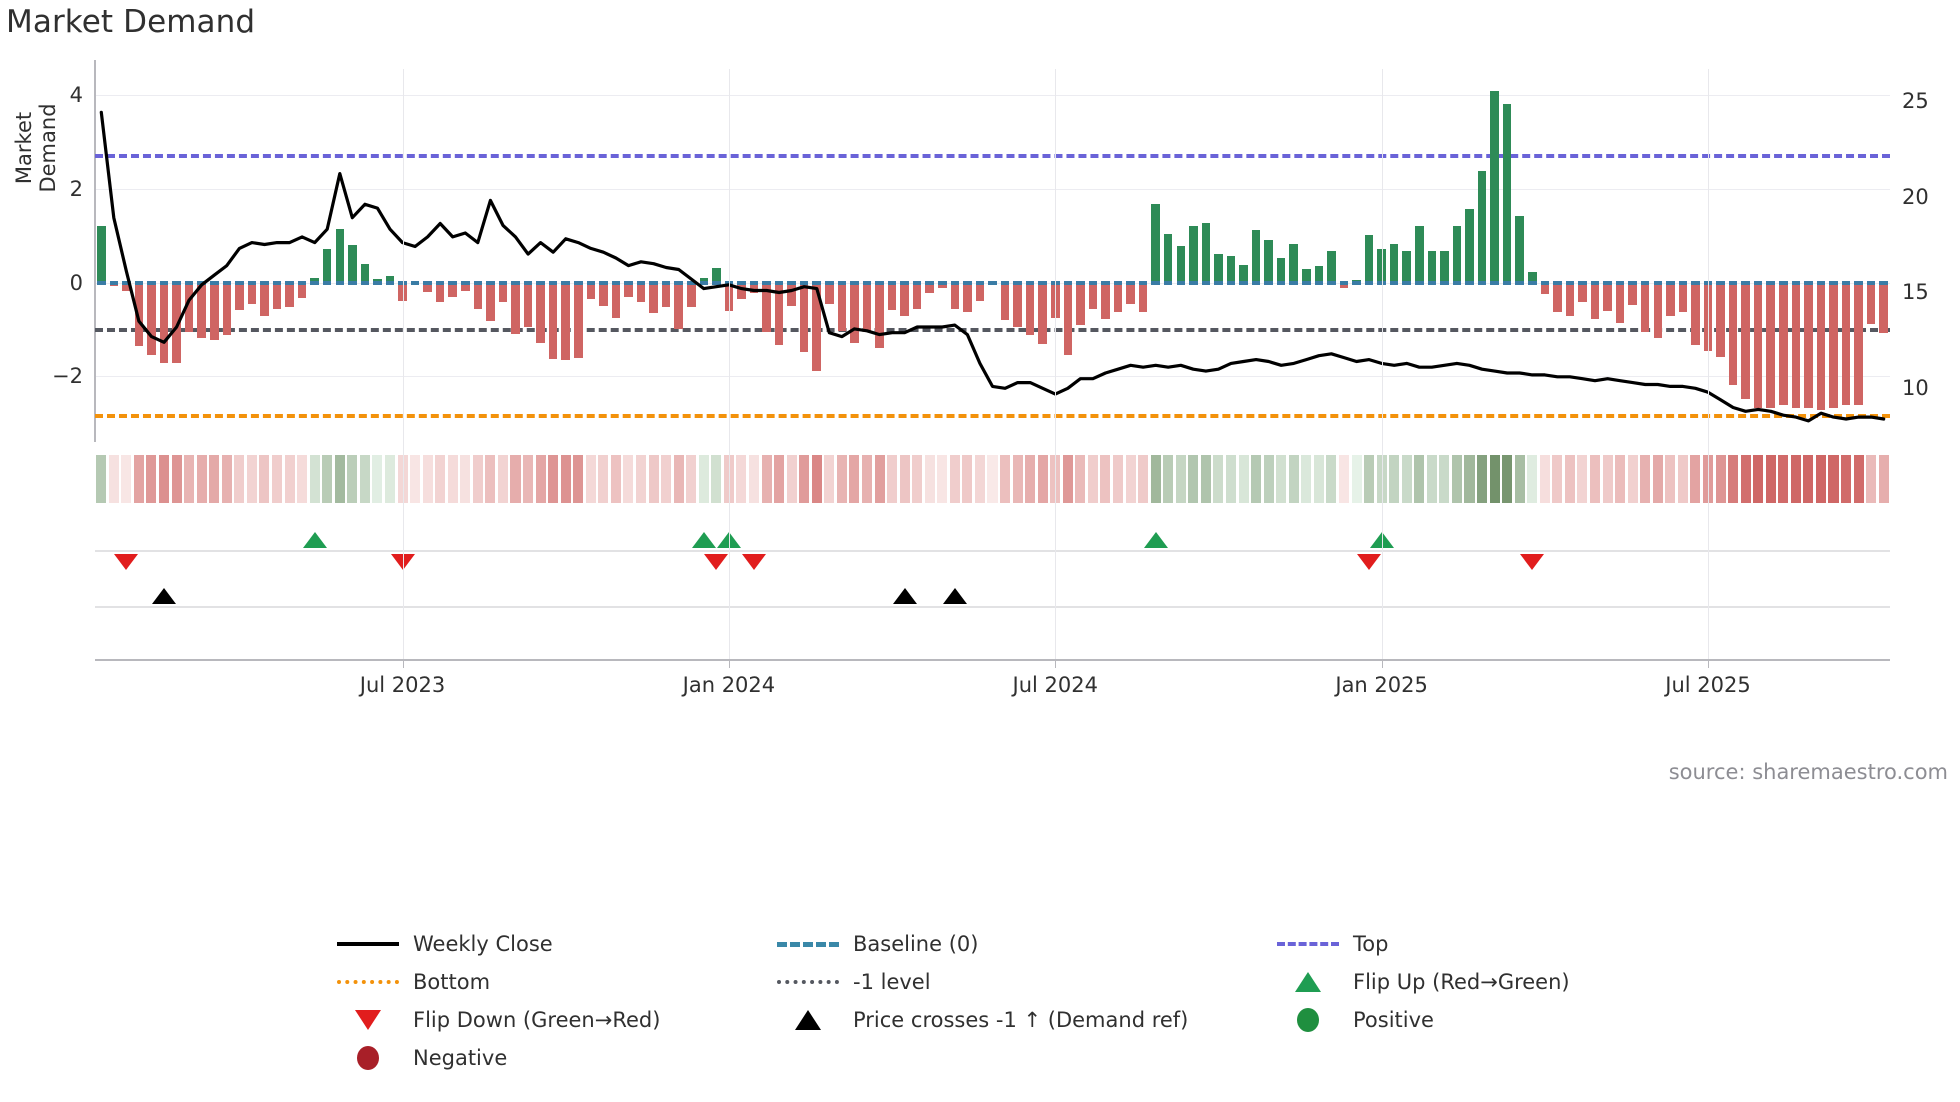  I want to click on legend-item-flip-up: Flip Up (Red→Green), so click(1450, 982).